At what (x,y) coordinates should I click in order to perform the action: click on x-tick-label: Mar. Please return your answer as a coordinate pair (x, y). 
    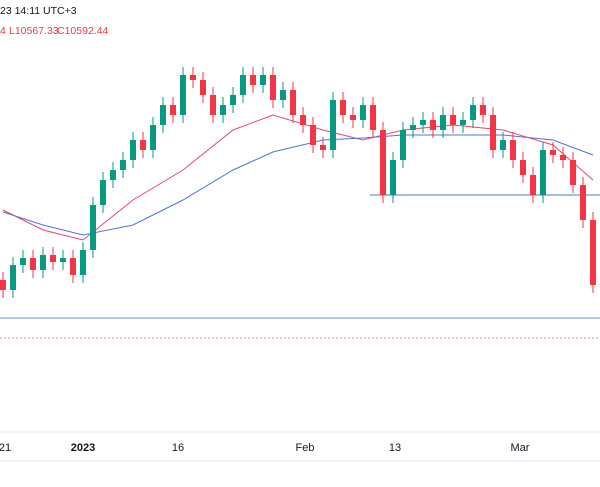
    Looking at the image, I should click on (520, 448).